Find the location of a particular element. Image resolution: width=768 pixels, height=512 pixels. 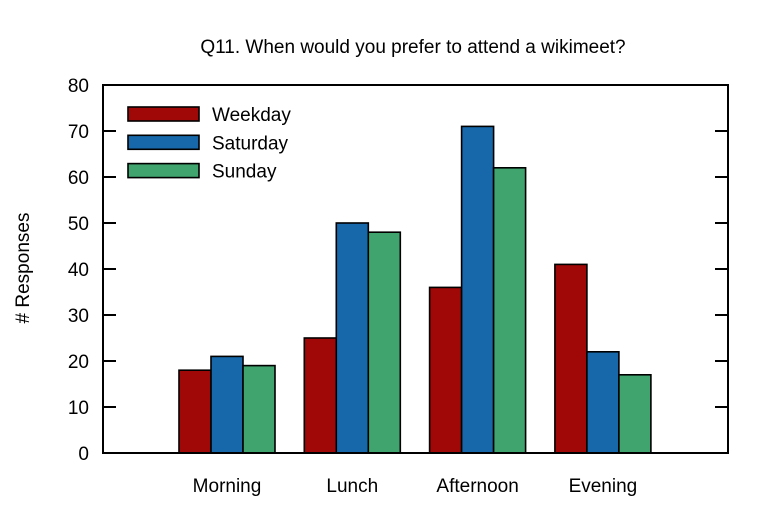

bar-morning-weekday is located at coordinates (195, 411).